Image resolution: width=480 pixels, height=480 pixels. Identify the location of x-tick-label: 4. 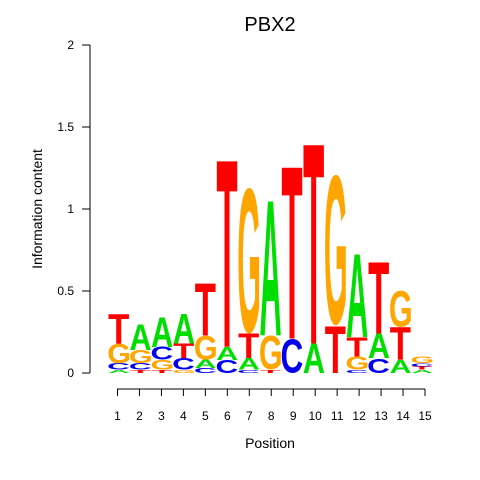
(183, 416).